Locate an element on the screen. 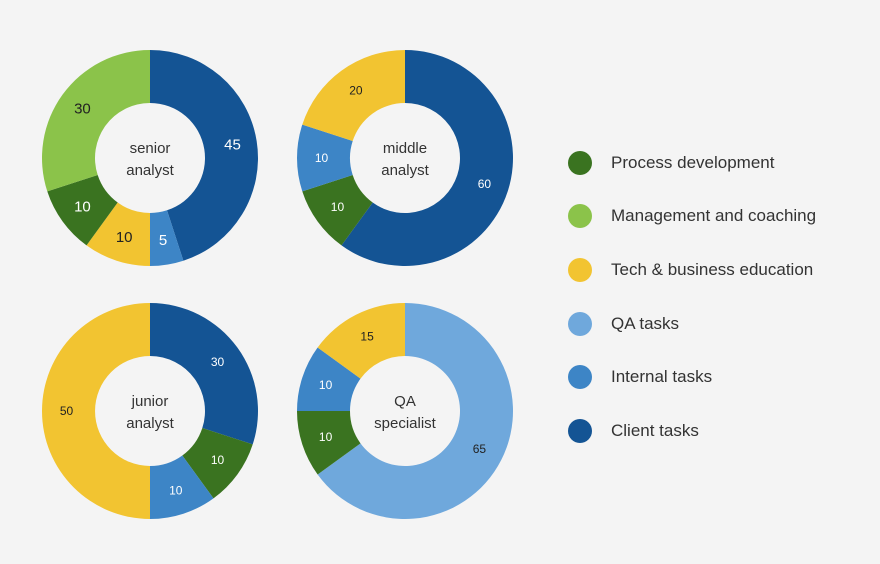 This screenshot has height=564, width=880. legend-item-client-tasks: Client tasks is located at coordinates (692, 431).